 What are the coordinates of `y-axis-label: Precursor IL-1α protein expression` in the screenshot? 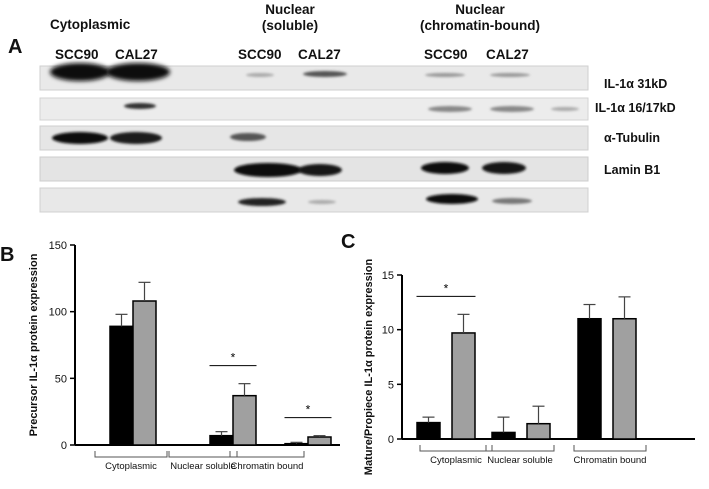 It's located at (34, 344).